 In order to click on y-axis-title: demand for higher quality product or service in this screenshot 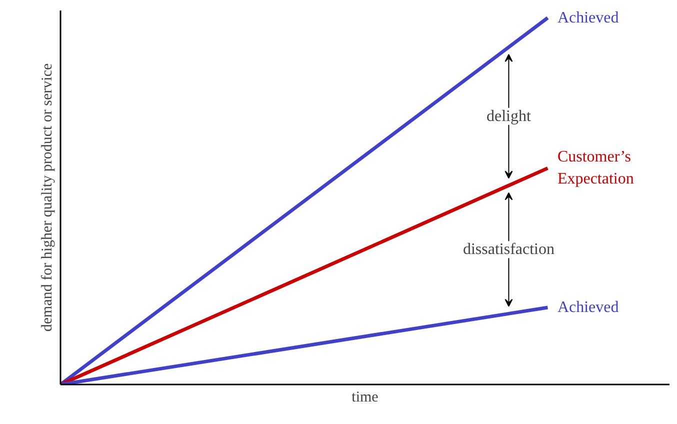, I will do `click(48, 197)`.